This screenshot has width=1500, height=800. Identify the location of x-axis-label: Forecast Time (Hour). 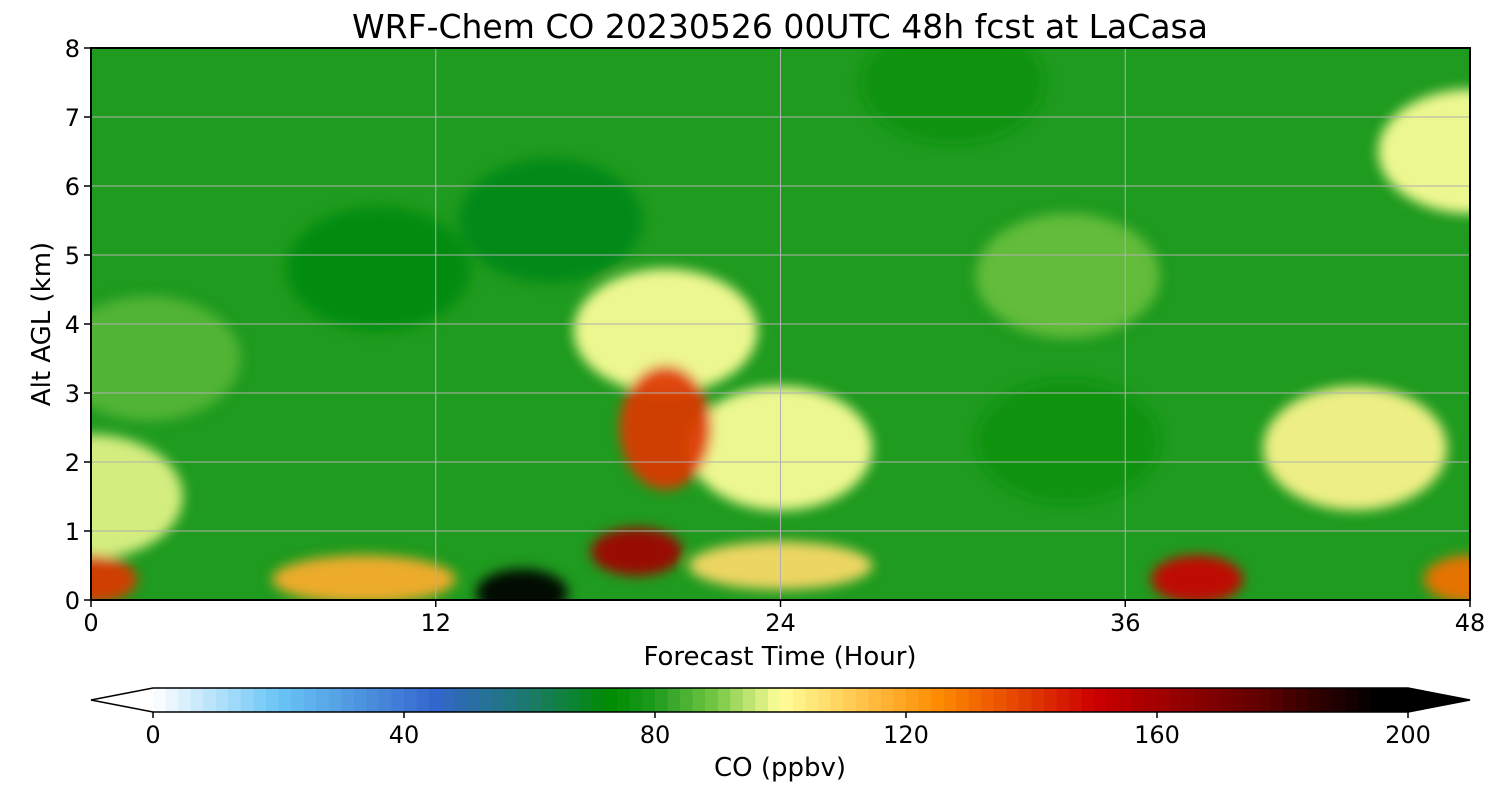
(779, 657).